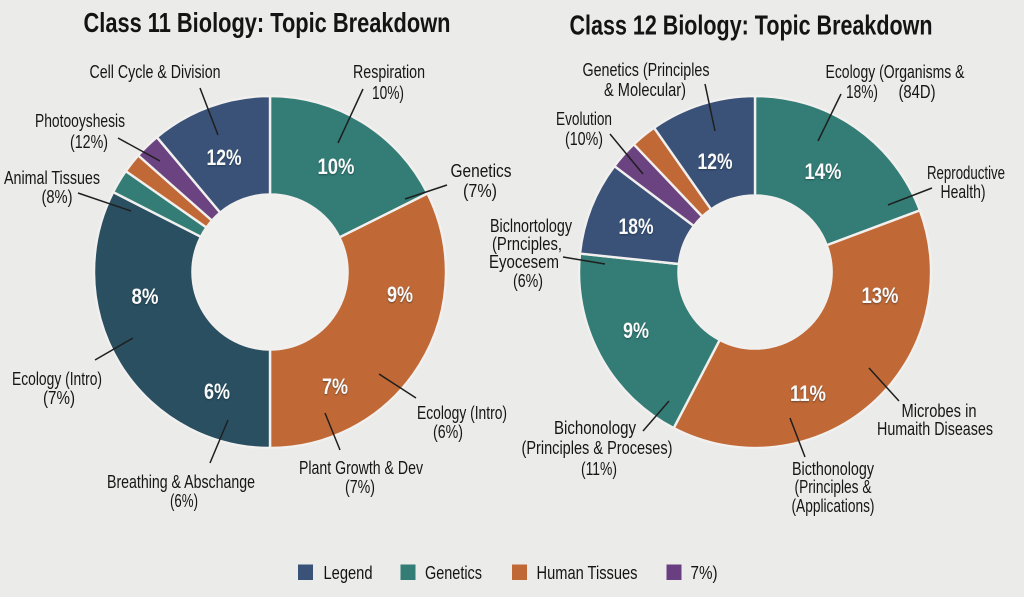 This screenshot has width=1024, height=597. I want to click on svg-text: (10%), so click(584, 138).